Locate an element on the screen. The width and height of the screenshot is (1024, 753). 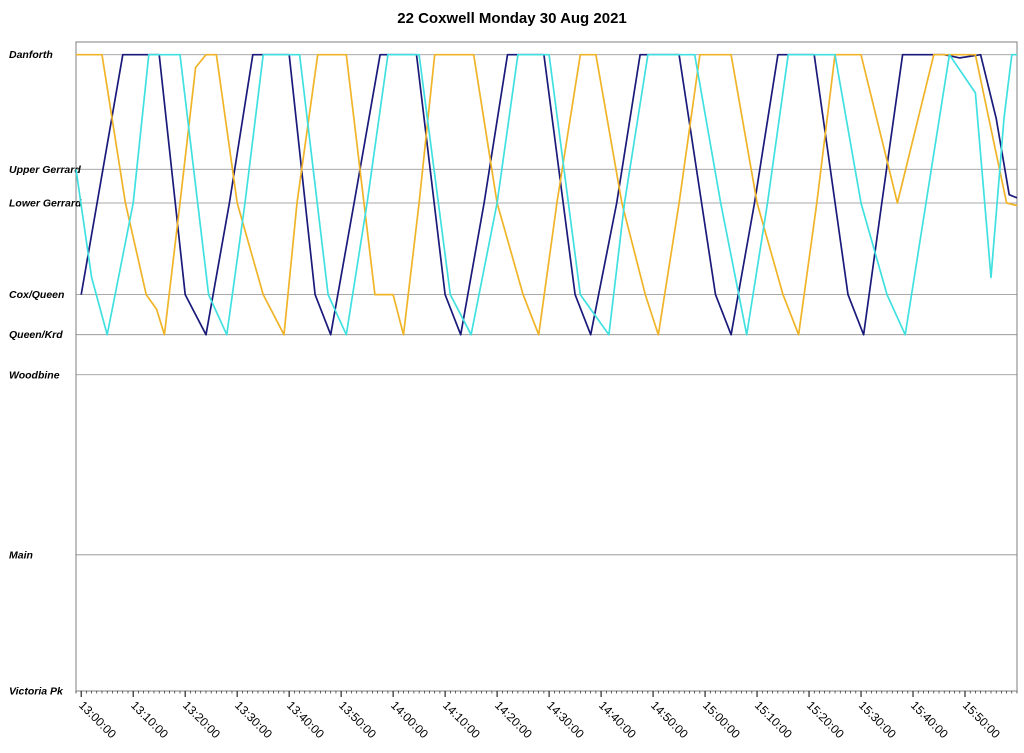
x-tick-label-14: 15:20:00 is located at coordinates (825, 719).